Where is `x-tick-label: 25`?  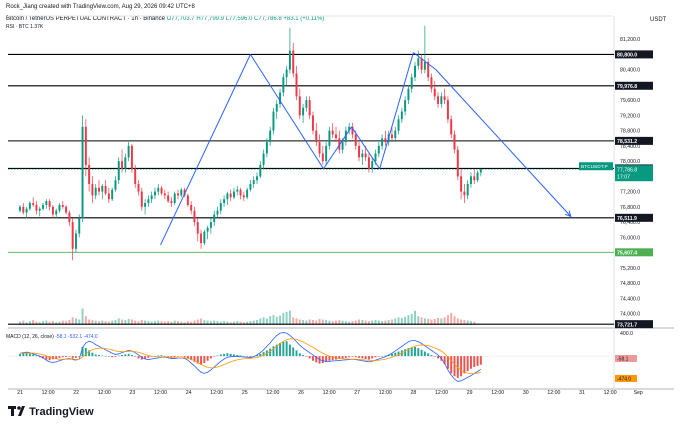 x-tick-label: 25 is located at coordinates (245, 393).